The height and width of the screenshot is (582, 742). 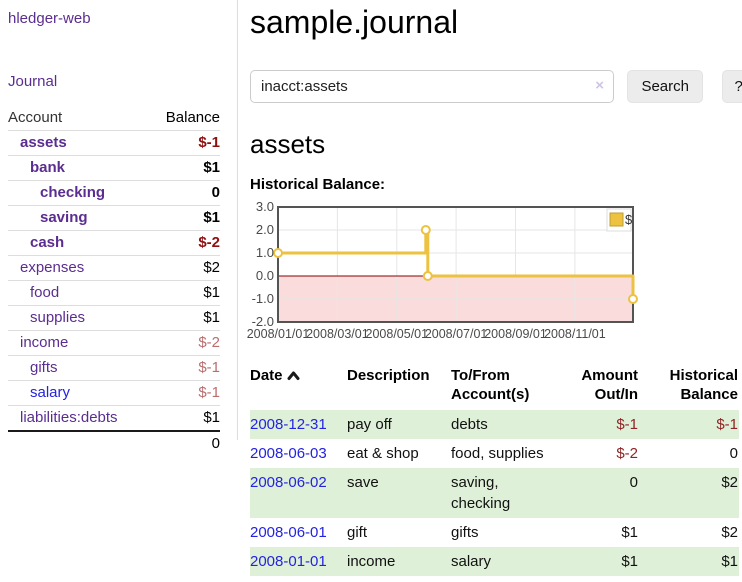 I want to click on account-link-food: food, so click(x=45, y=292).